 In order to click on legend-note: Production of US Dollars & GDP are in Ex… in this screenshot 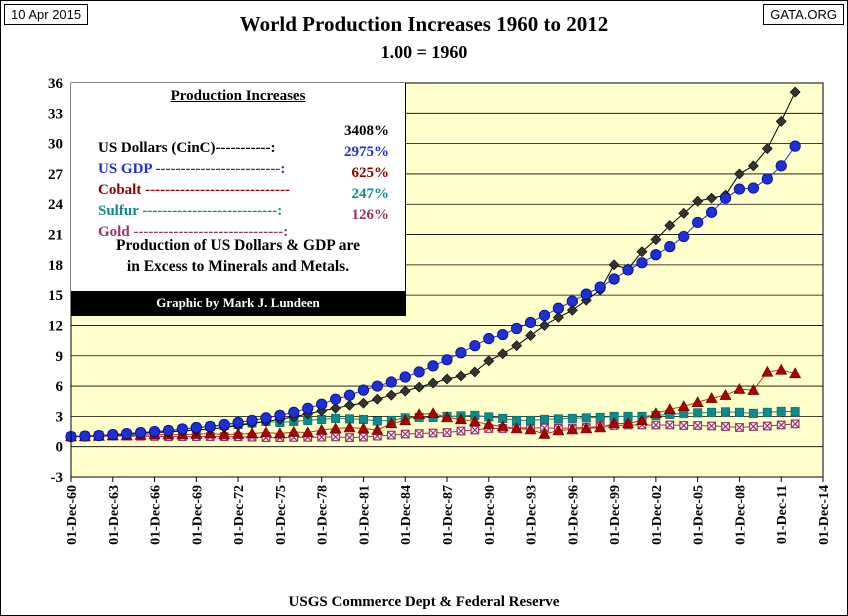, I will do `click(238, 256)`.